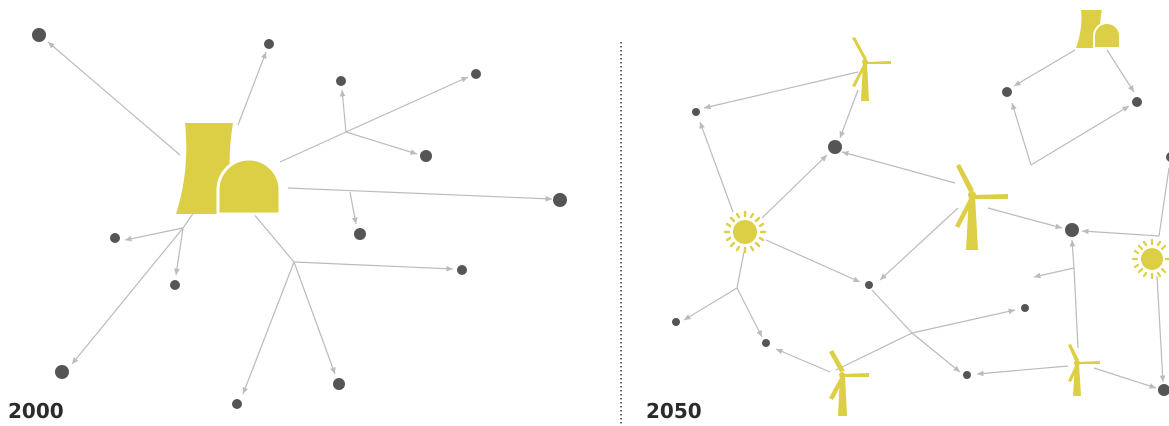  What do you see at coordinates (36, 411) in the screenshot?
I see `year-label-left: 2000` at bounding box center [36, 411].